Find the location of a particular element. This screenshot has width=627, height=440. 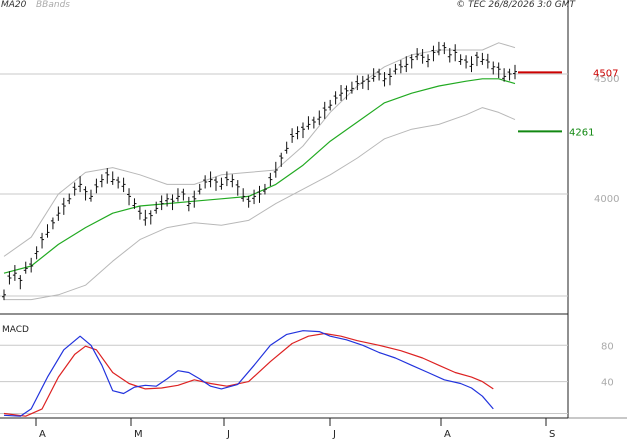

x-tick-label: M is located at coordinates (138, 434).